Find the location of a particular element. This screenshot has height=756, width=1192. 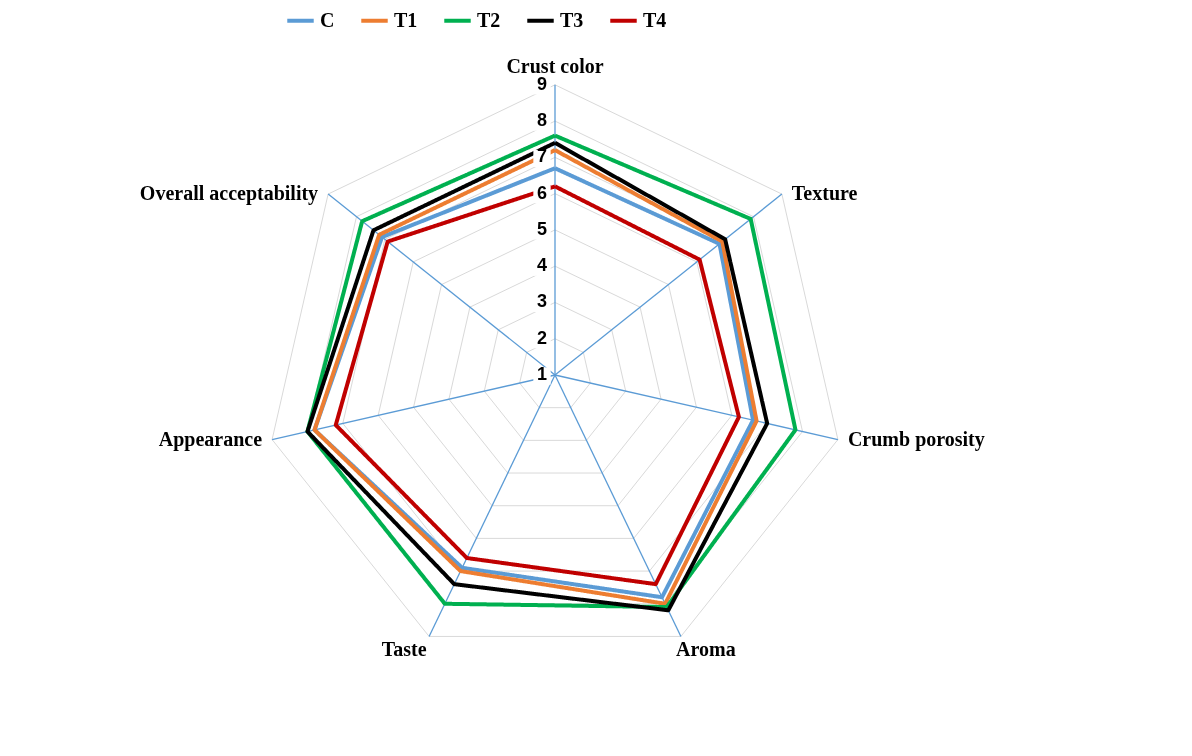

legend-label: T3 is located at coordinates (572, 19).